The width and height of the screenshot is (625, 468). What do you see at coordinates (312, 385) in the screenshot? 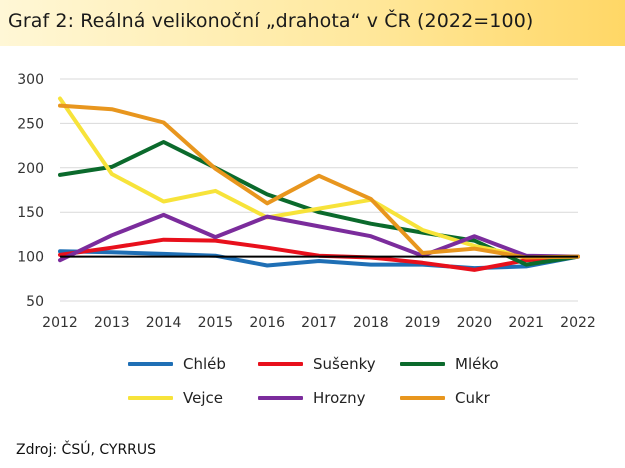
I see `chart-legend: Chléb Sušenky Mléko Vejce Hrozny Cukr` at bounding box center [312, 385].